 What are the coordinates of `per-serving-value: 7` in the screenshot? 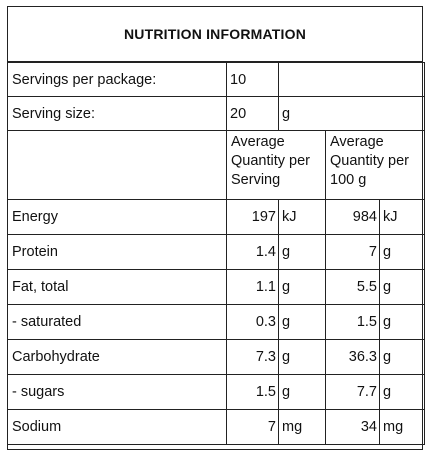 It's located at (252, 427).